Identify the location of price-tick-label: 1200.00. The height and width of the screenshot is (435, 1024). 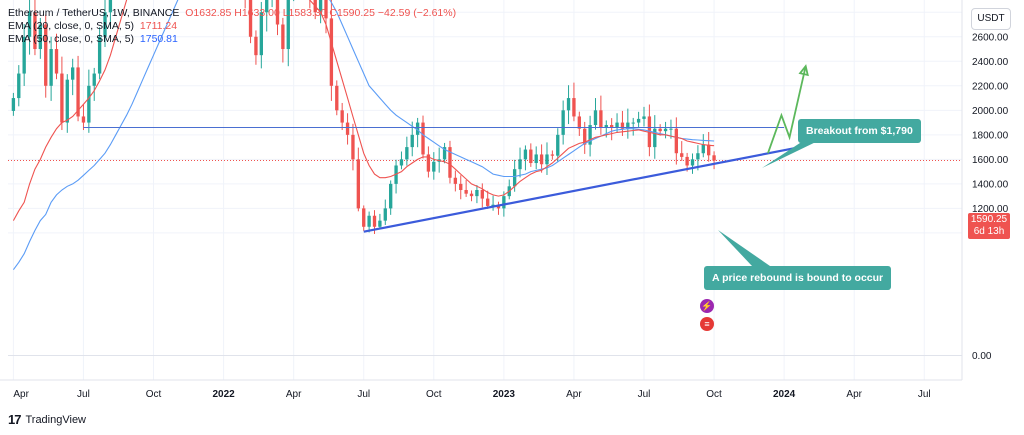
(990, 209).